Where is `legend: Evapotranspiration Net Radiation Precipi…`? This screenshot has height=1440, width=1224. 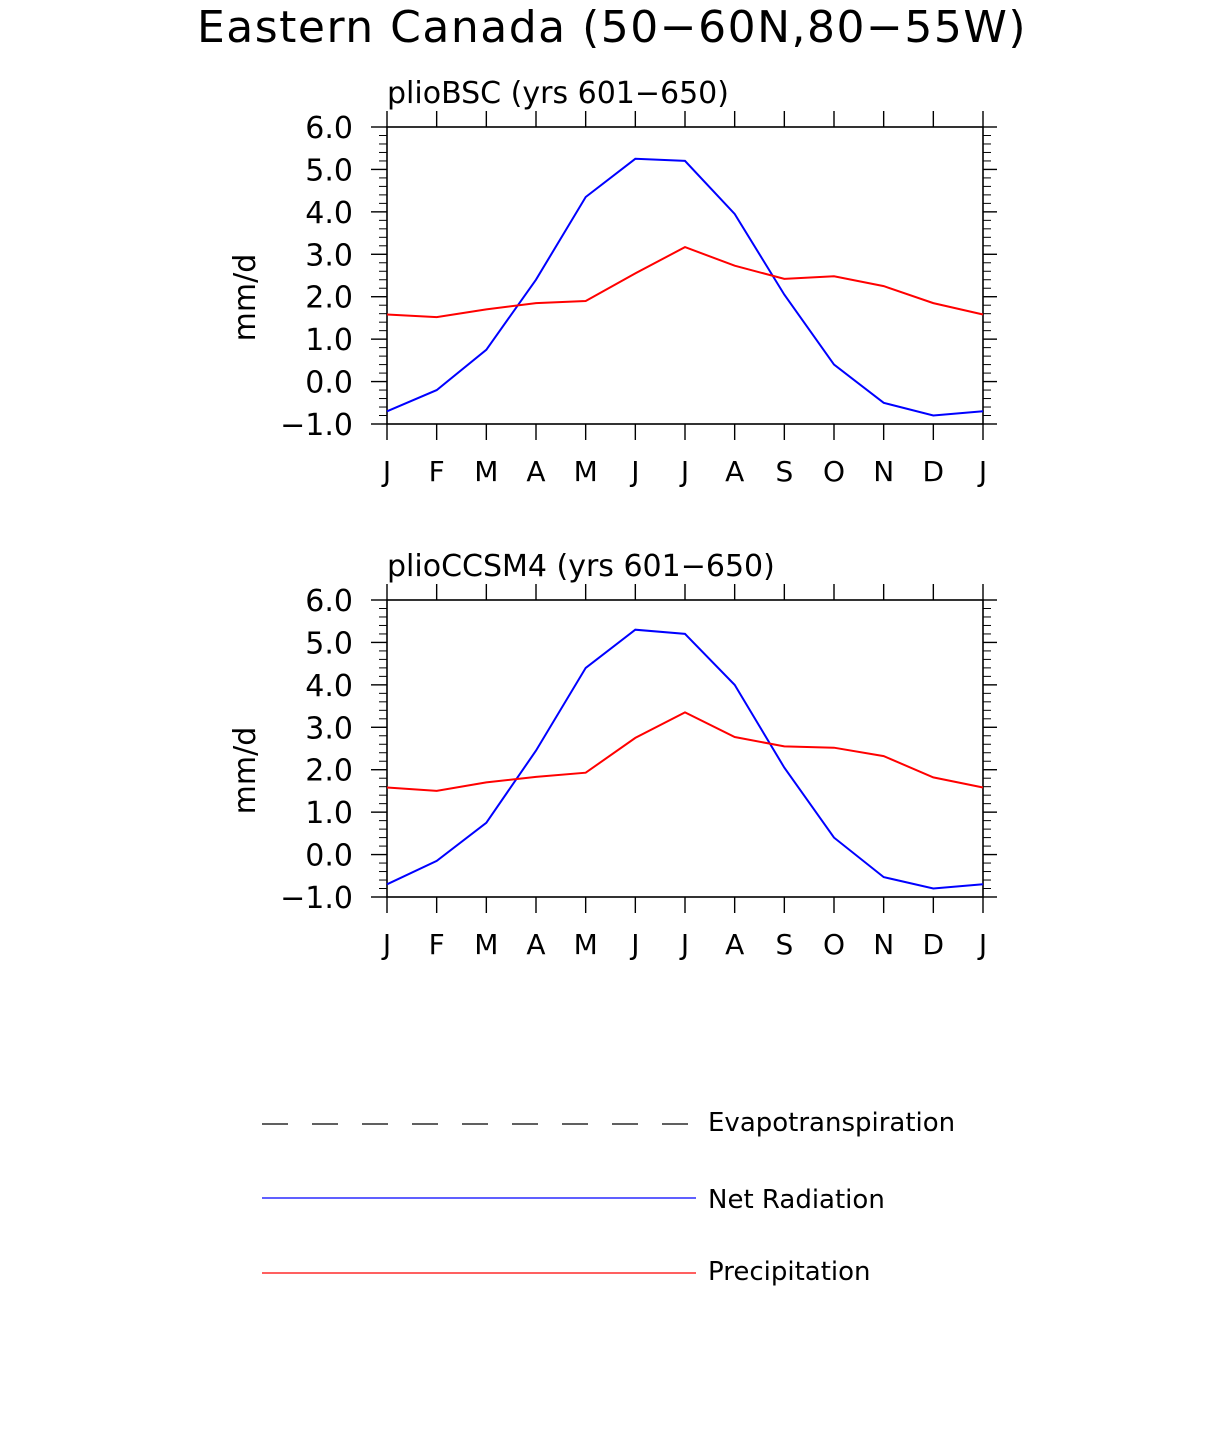 legend: Evapotranspiration Net Radiation Precipi… is located at coordinates (608, 1197).